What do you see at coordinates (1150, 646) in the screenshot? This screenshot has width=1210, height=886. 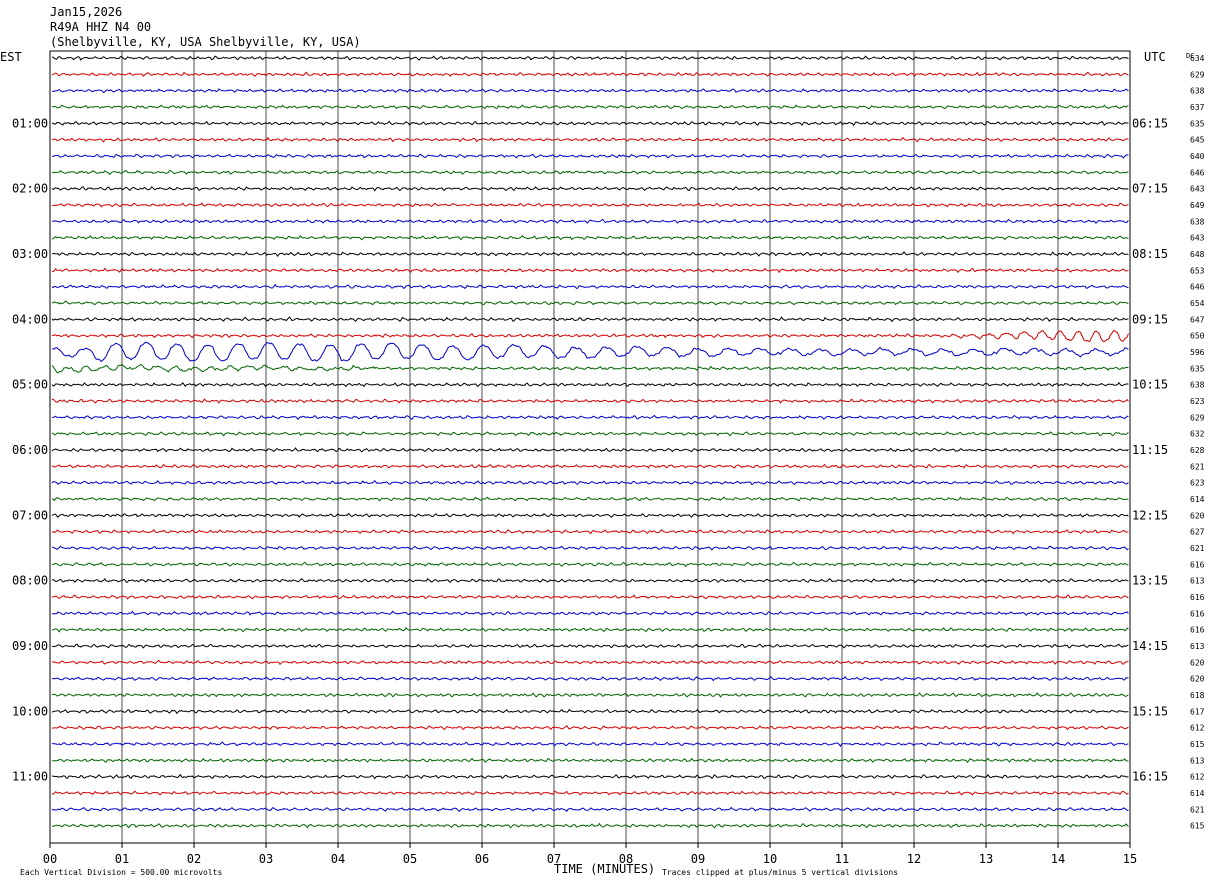 I see `utc-hour-label: 14:15` at bounding box center [1150, 646].